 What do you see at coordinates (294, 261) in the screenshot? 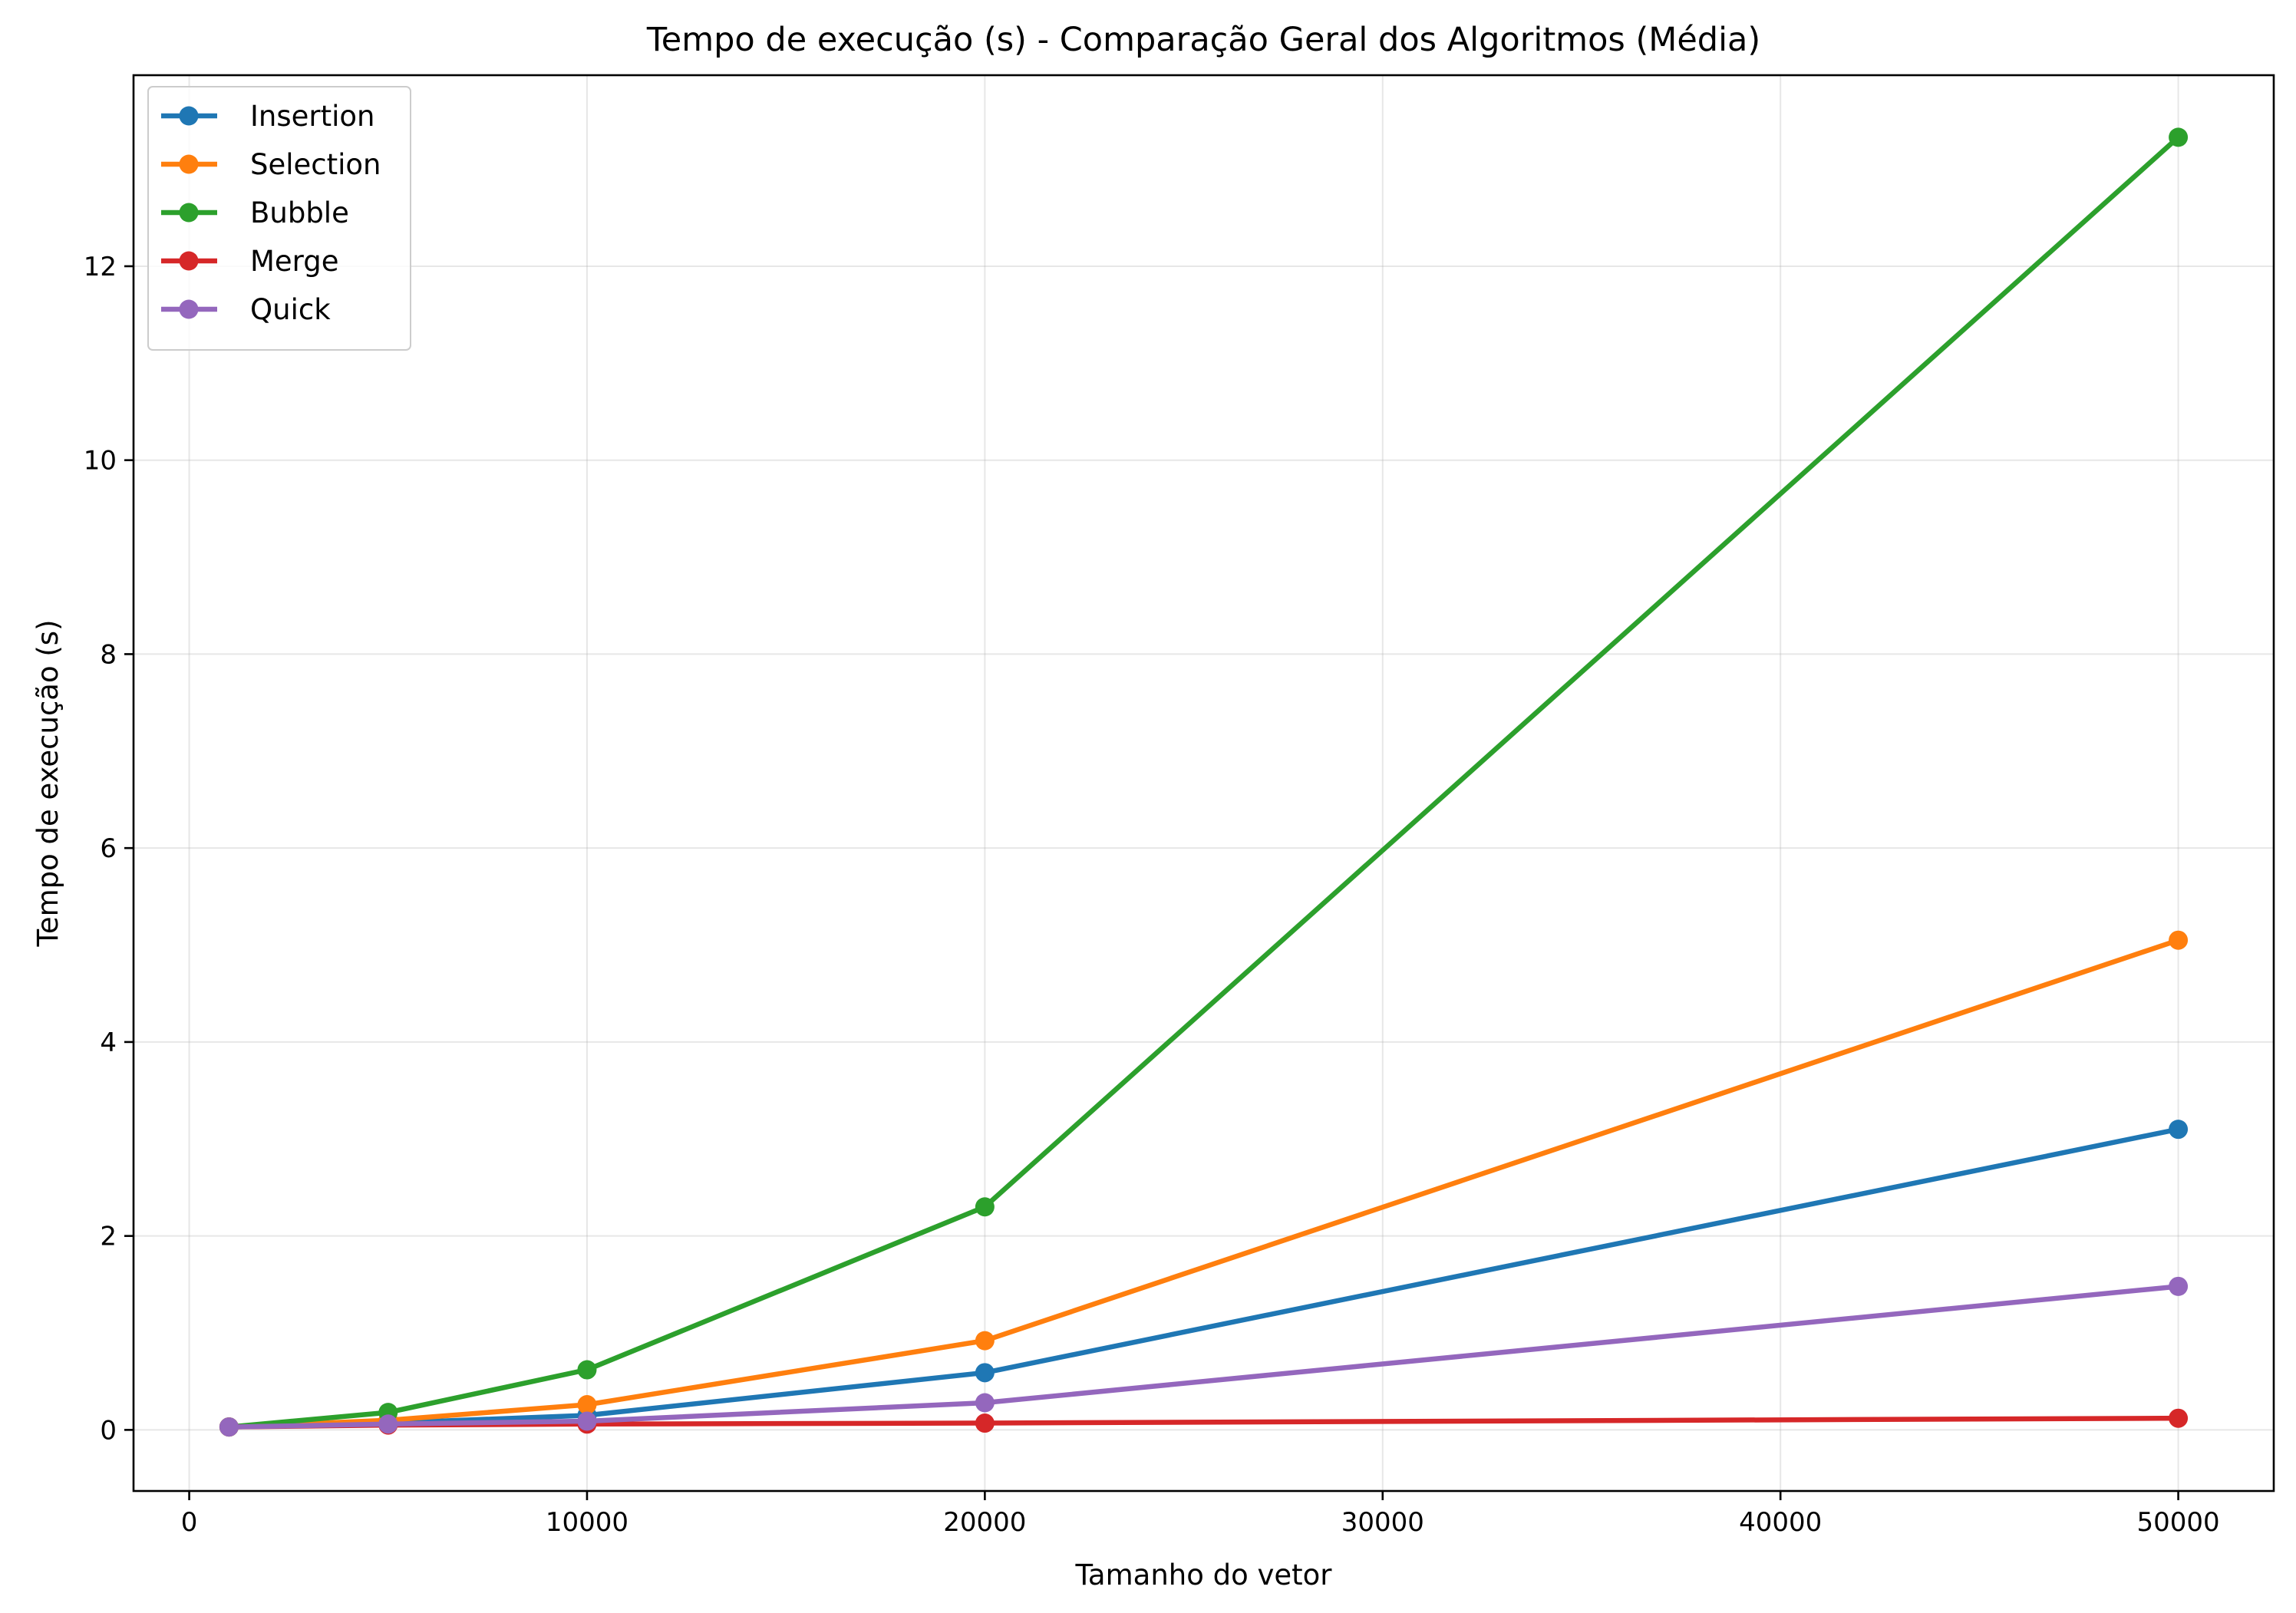
I see `legend-label: Merge` at bounding box center [294, 261].